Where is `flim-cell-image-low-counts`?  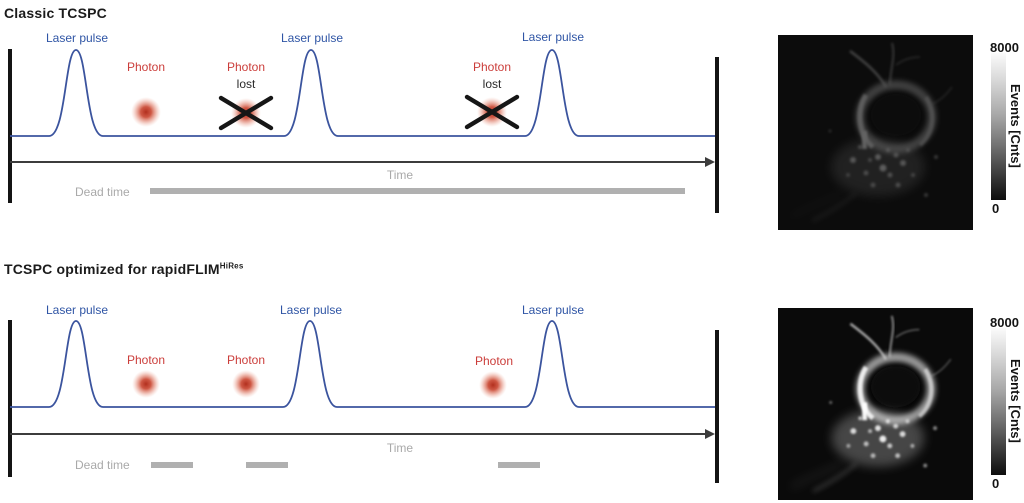
flim-cell-image-low-counts is located at coordinates (875, 132).